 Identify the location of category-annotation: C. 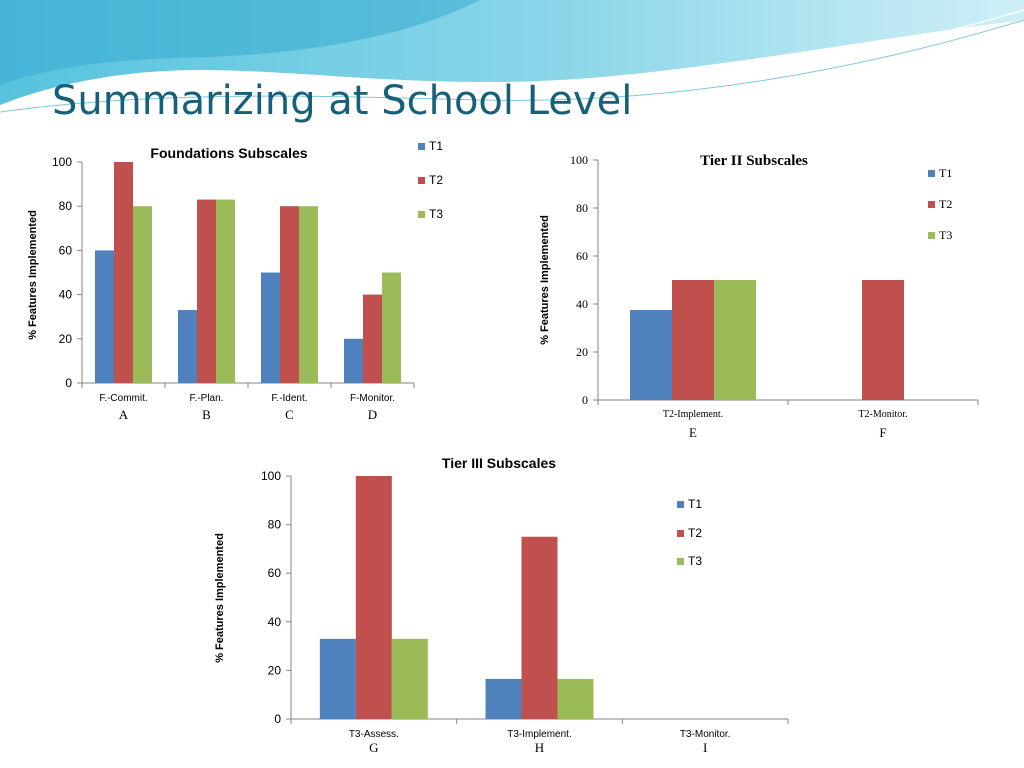
(289, 414).